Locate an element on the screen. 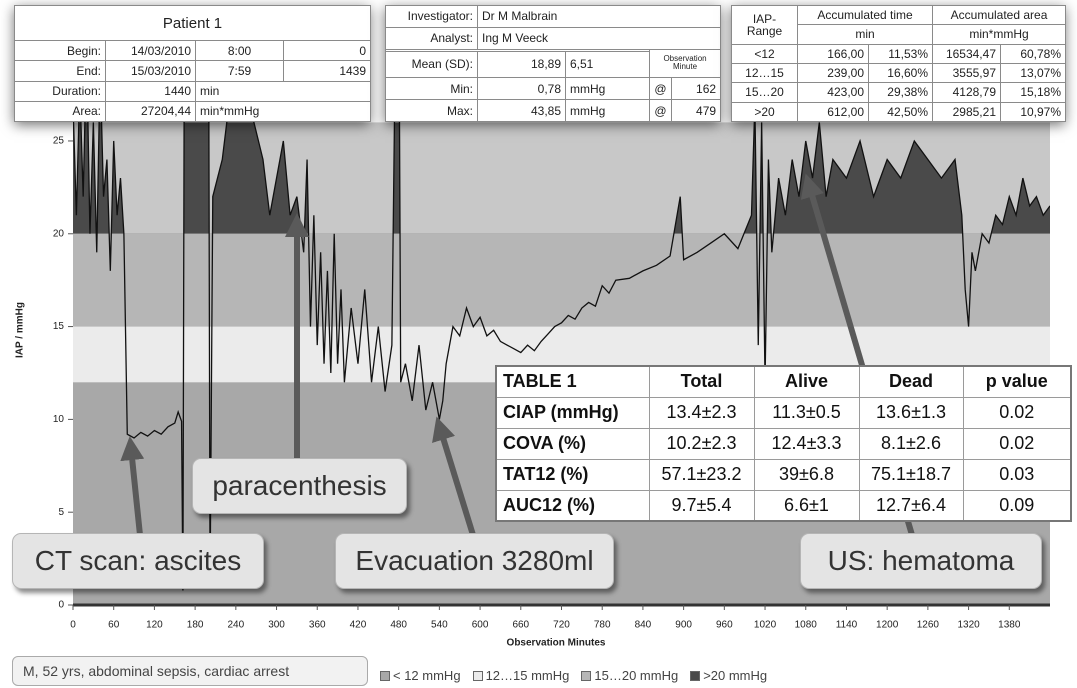  cell: 16534,47 is located at coordinates (966, 53).